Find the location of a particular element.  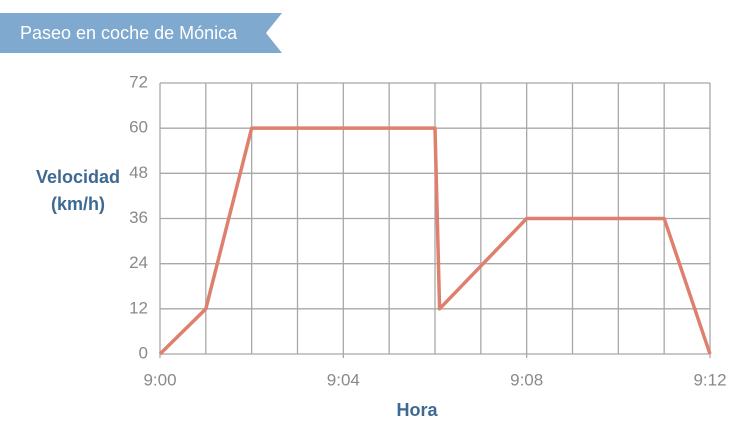

x-tick-label: 9:00 is located at coordinates (159, 379).